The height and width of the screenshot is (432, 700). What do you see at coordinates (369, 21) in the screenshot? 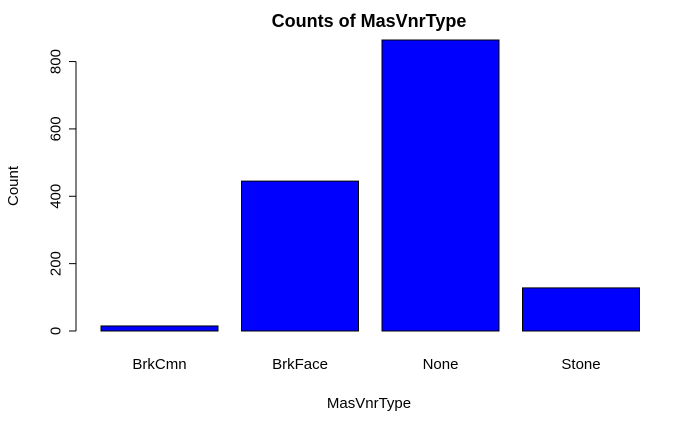
I see `chart-title: Counts of MasVnrType` at bounding box center [369, 21].